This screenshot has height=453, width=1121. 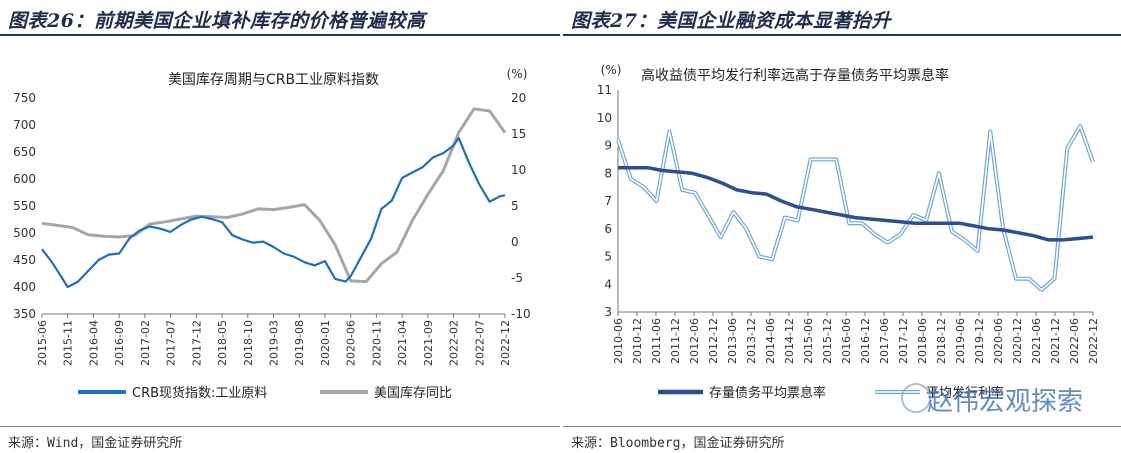 What do you see at coordinates (675, 341) in the screenshot?
I see `right-x-tick-label: 2011-12` at bounding box center [675, 341].